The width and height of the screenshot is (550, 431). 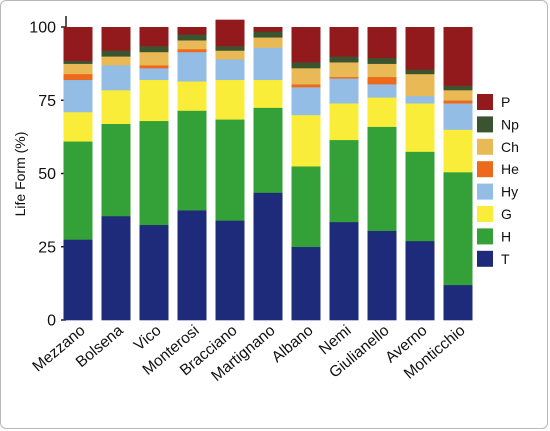 What do you see at coordinates (268, 150) in the screenshot?
I see `bar-segment-h-martignano` at bounding box center [268, 150].